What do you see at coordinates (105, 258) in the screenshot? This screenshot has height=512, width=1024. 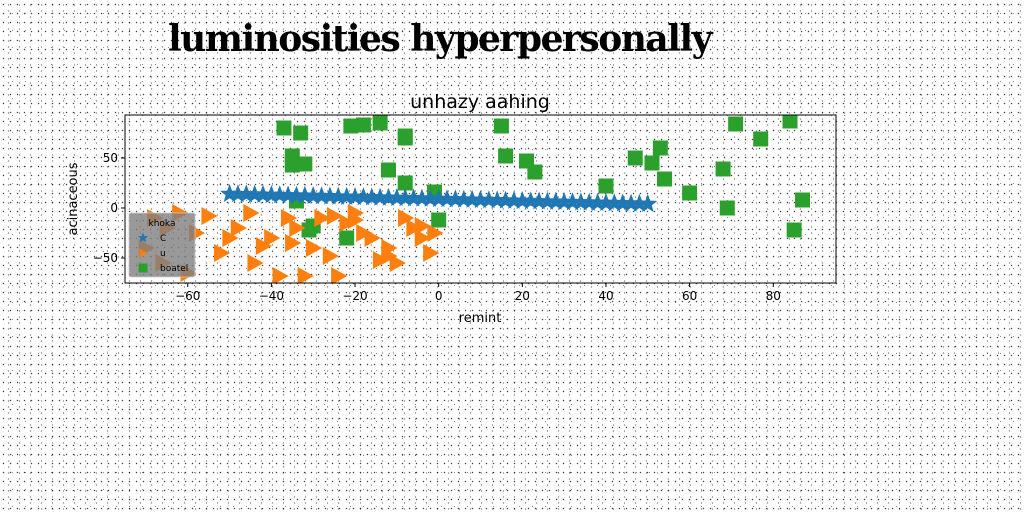 I see `y-tick-label: −50` at bounding box center [105, 258].